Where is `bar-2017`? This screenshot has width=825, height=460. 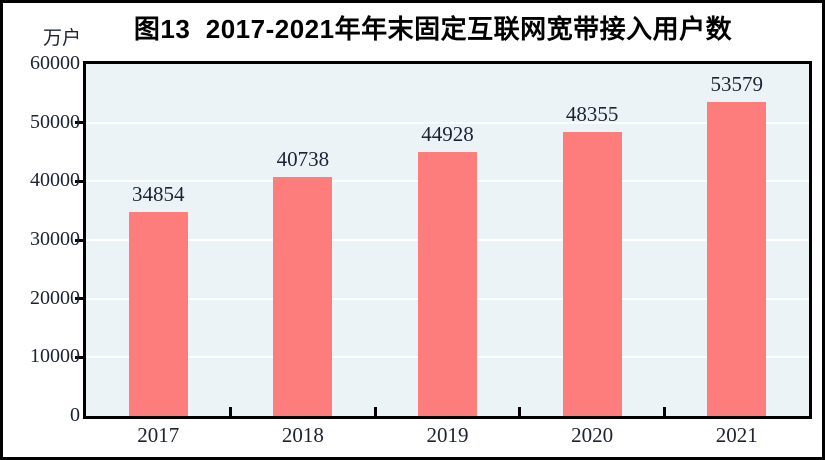
bar-2017 is located at coordinates (158, 313).